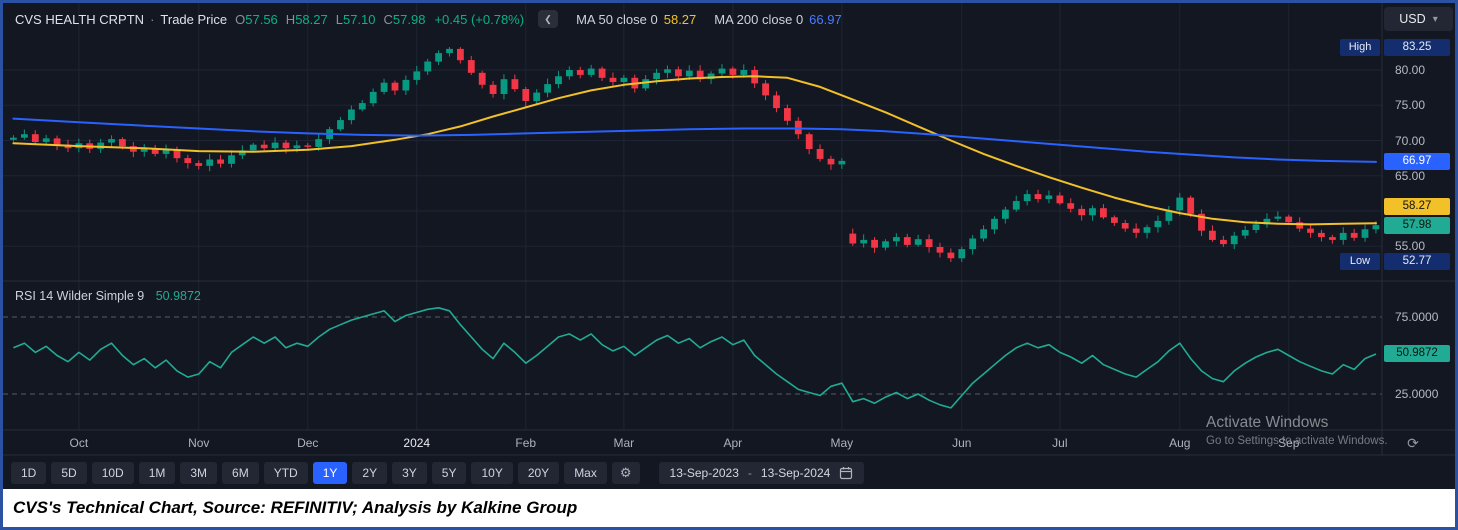  Describe the element at coordinates (409, 473) in the screenshot. I see `range-button-3y: 3Y` at that location.